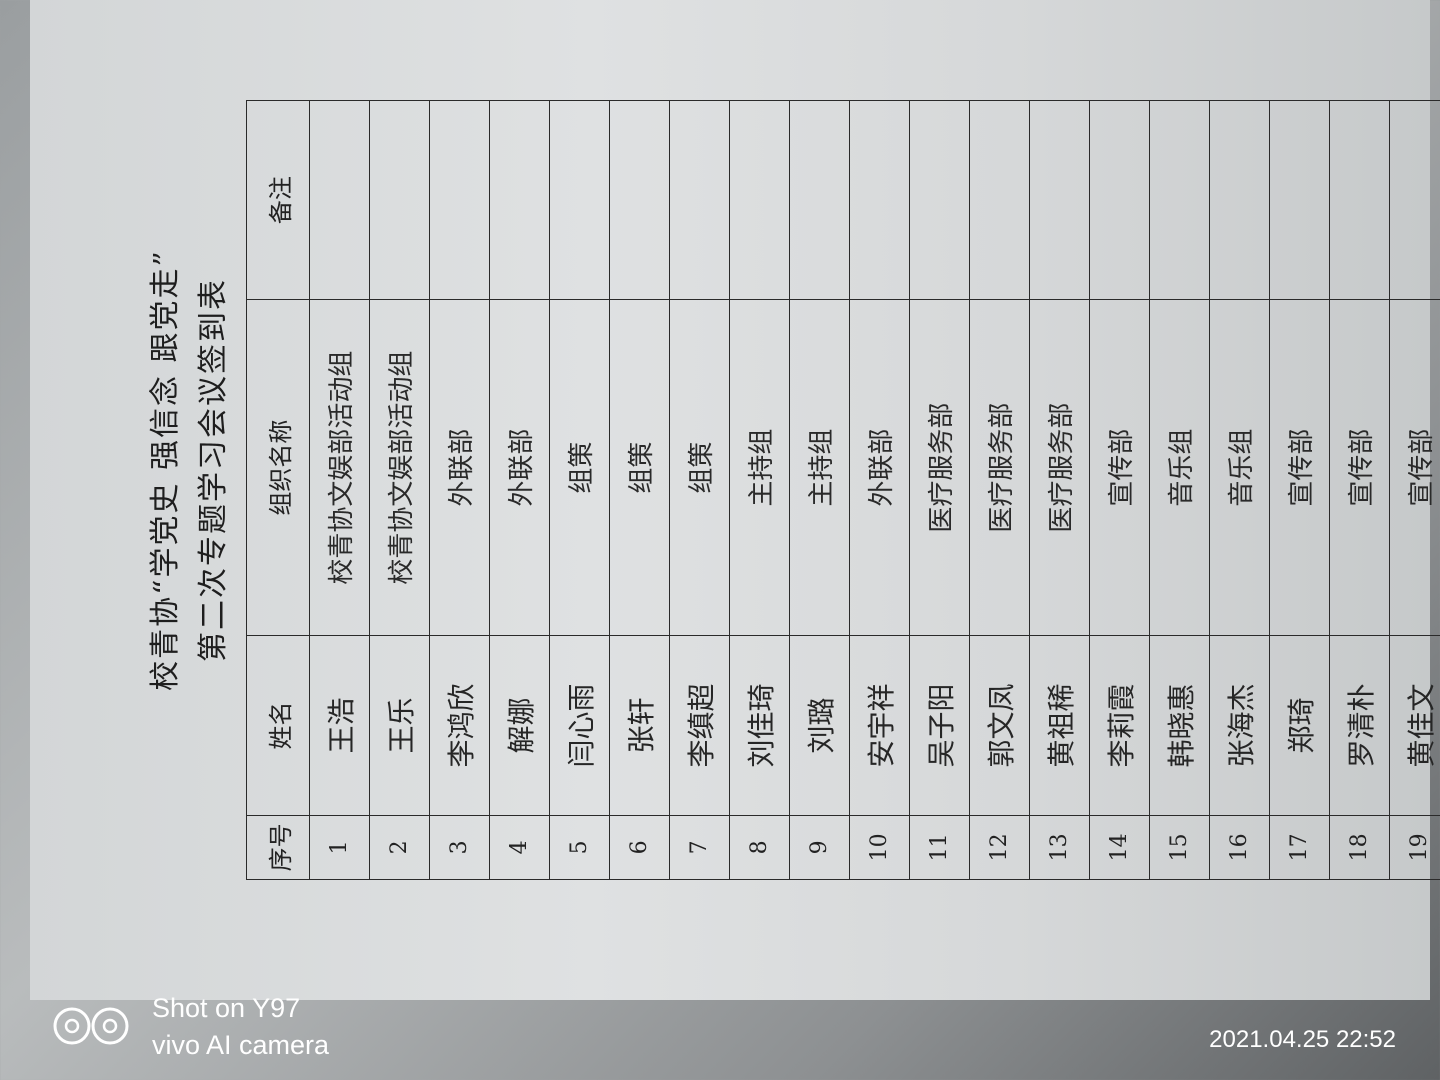 This screenshot has height=1080, width=1440. Describe the element at coordinates (639, 847) in the screenshot. I see `row-number: 6` at that location.